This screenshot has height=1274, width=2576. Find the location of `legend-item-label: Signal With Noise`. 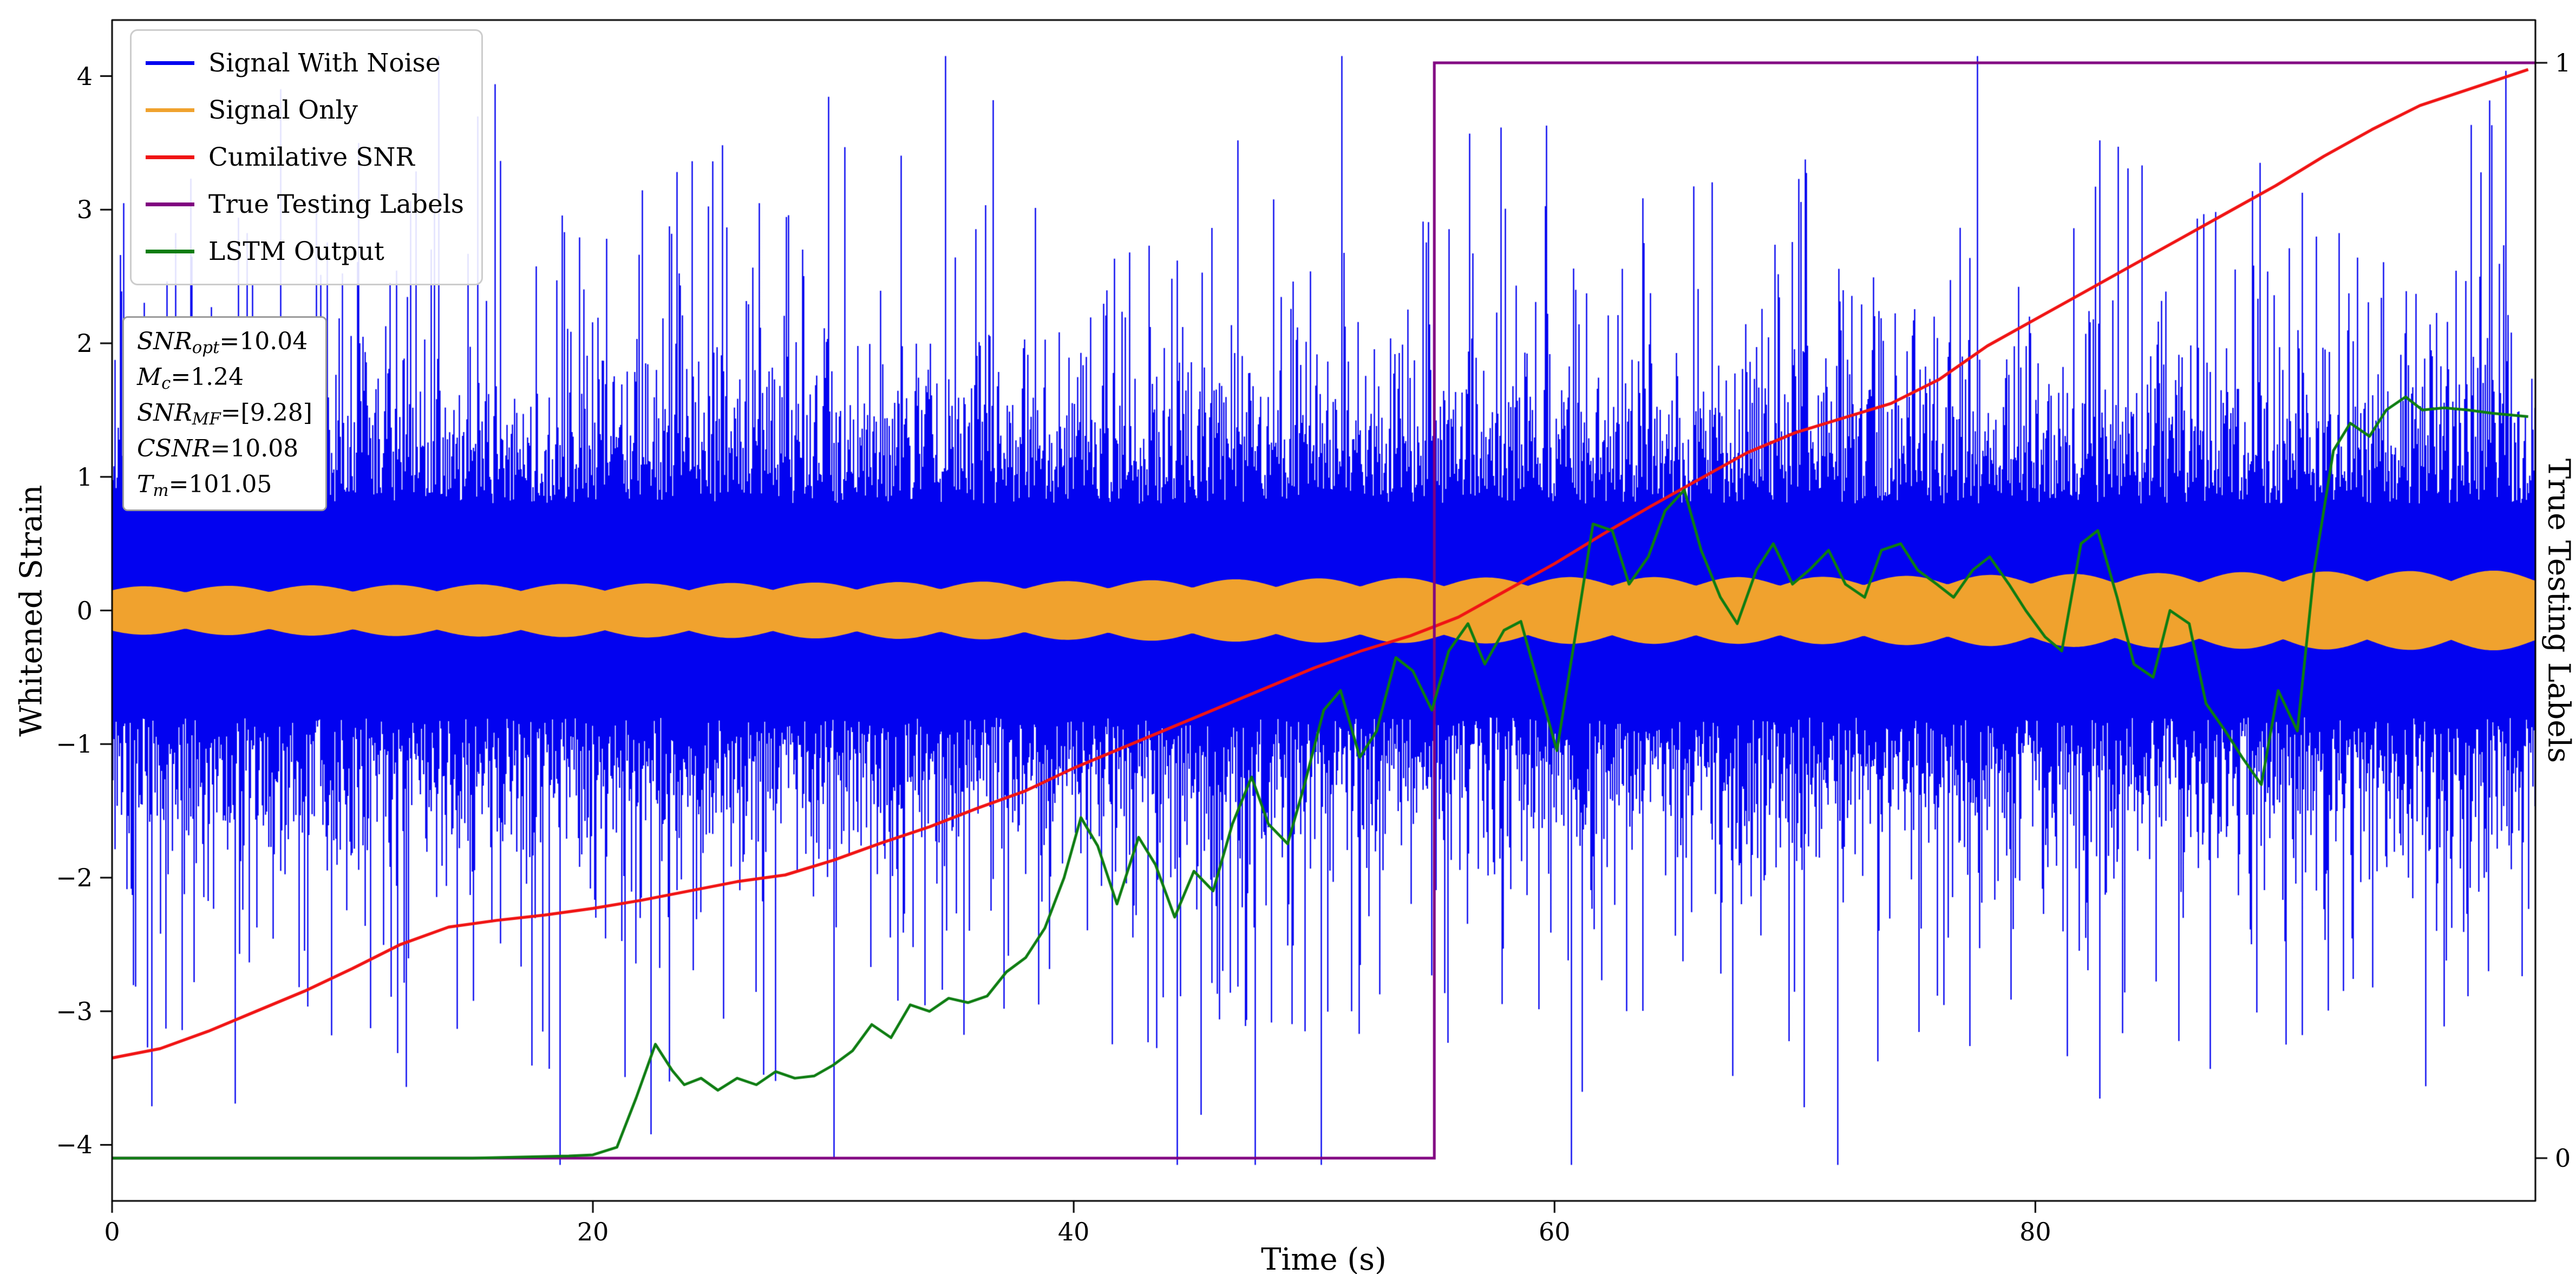

legend-item-label: Signal With Noise is located at coordinates (324, 63).